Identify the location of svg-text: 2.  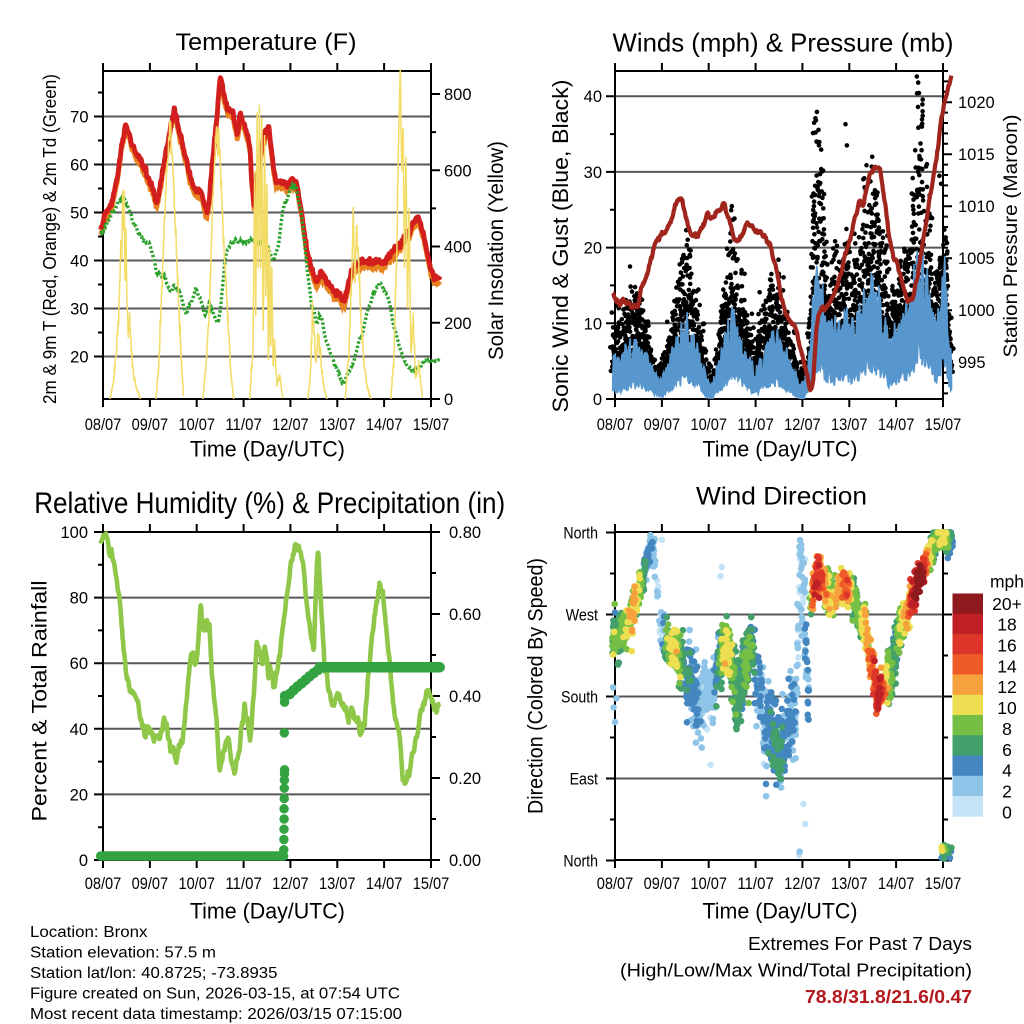
(1007, 792).